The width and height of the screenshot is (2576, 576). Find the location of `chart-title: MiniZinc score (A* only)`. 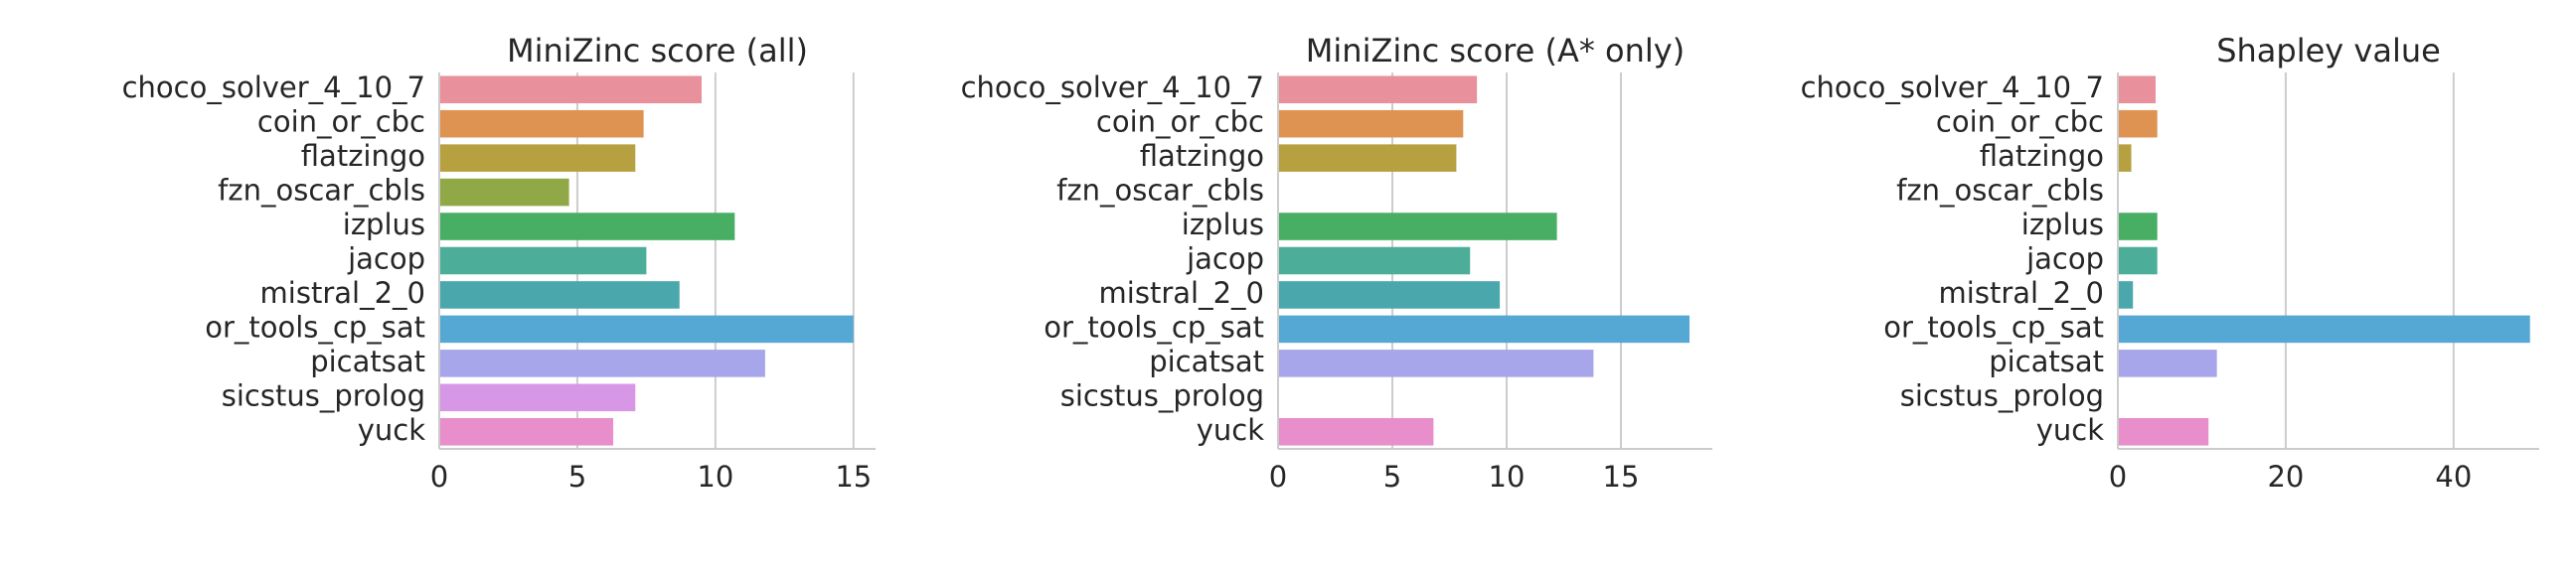

chart-title: MiniZinc score (A* only) is located at coordinates (1495, 51).